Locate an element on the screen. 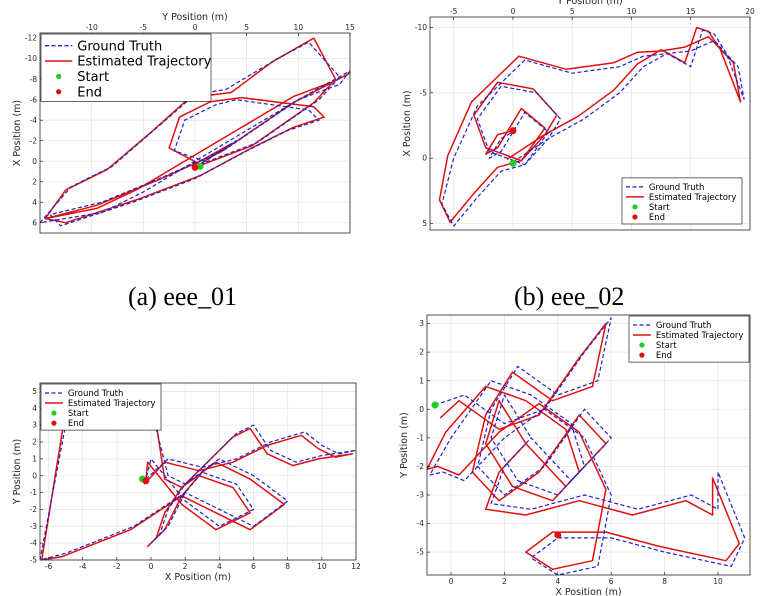  x-tick-label: 10 is located at coordinates (322, 566).